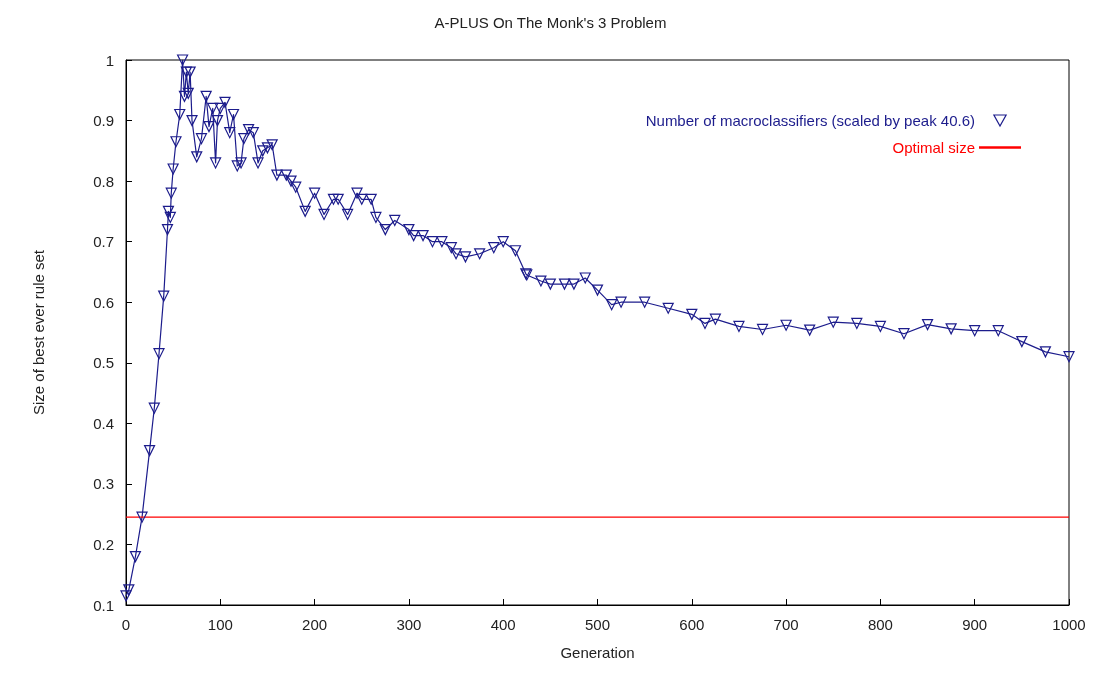  I want to click on x-tick-label: 400, so click(503, 624).